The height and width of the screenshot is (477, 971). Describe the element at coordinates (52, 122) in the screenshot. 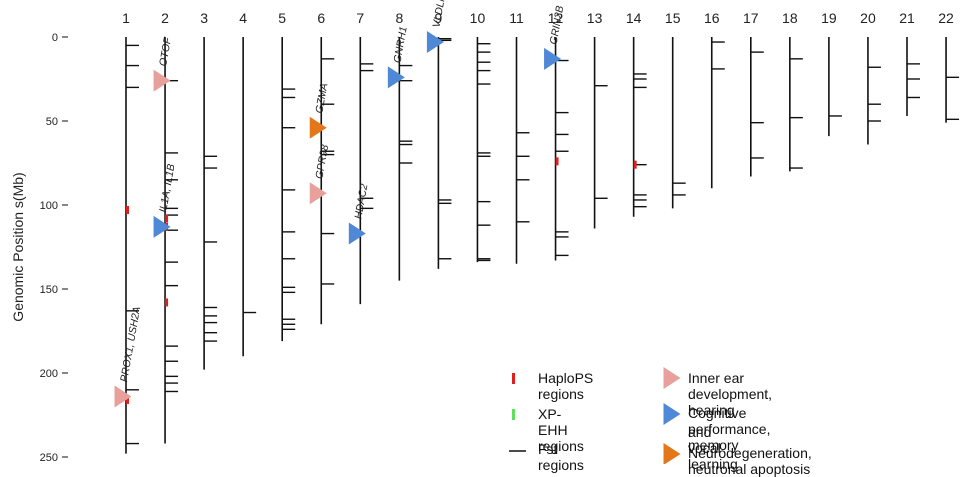

I see `y-tick-label: 50` at that location.